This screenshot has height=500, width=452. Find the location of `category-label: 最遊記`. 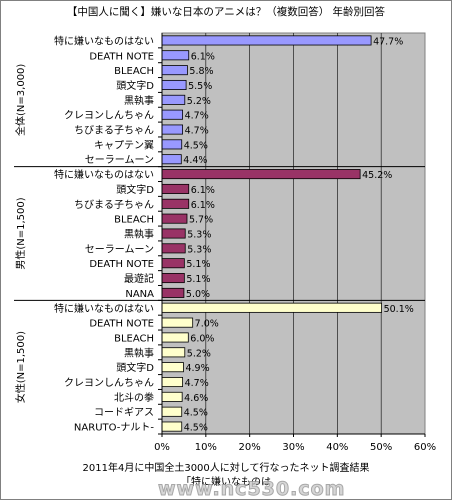

category-label: 最遊記 is located at coordinates (139, 278).